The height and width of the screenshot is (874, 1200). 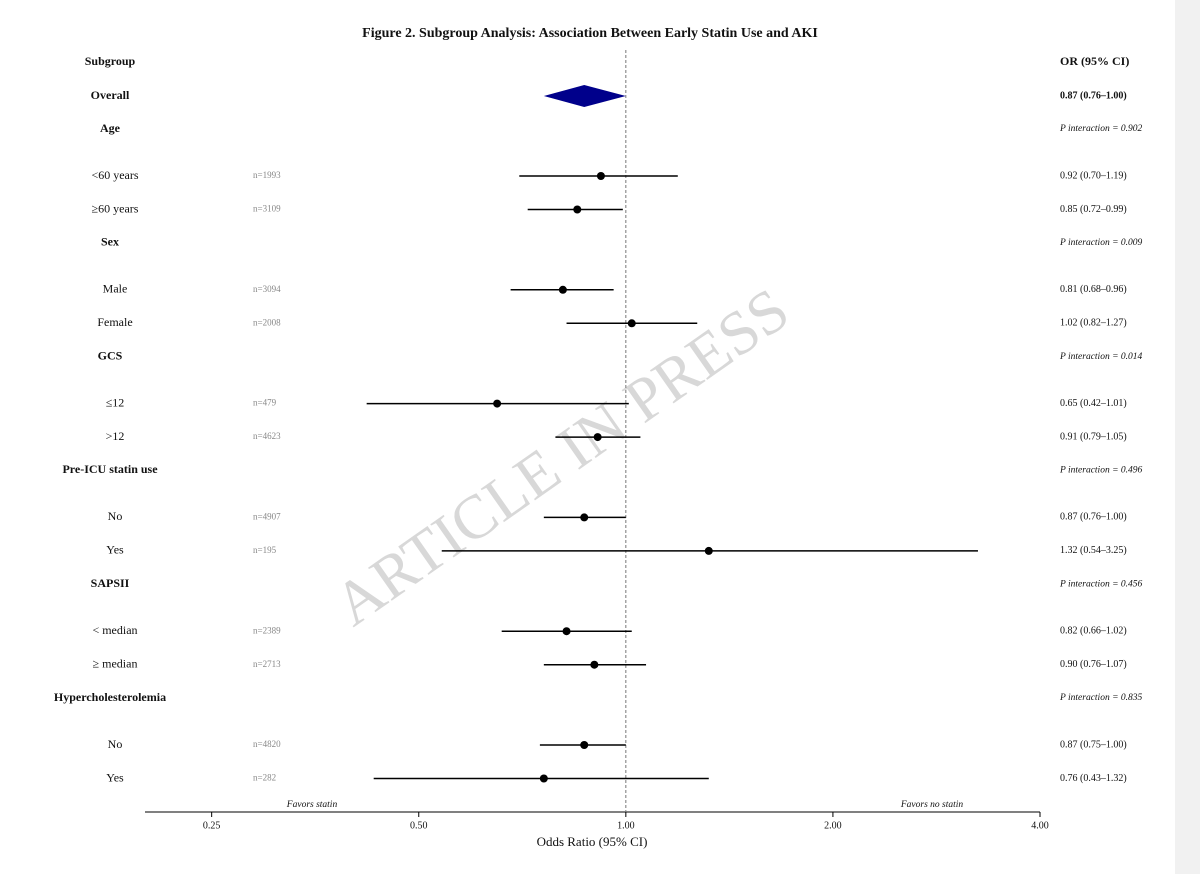 What do you see at coordinates (115, 436) in the screenshot?
I see `subgroup-label: >12` at bounding box center [115, 436].